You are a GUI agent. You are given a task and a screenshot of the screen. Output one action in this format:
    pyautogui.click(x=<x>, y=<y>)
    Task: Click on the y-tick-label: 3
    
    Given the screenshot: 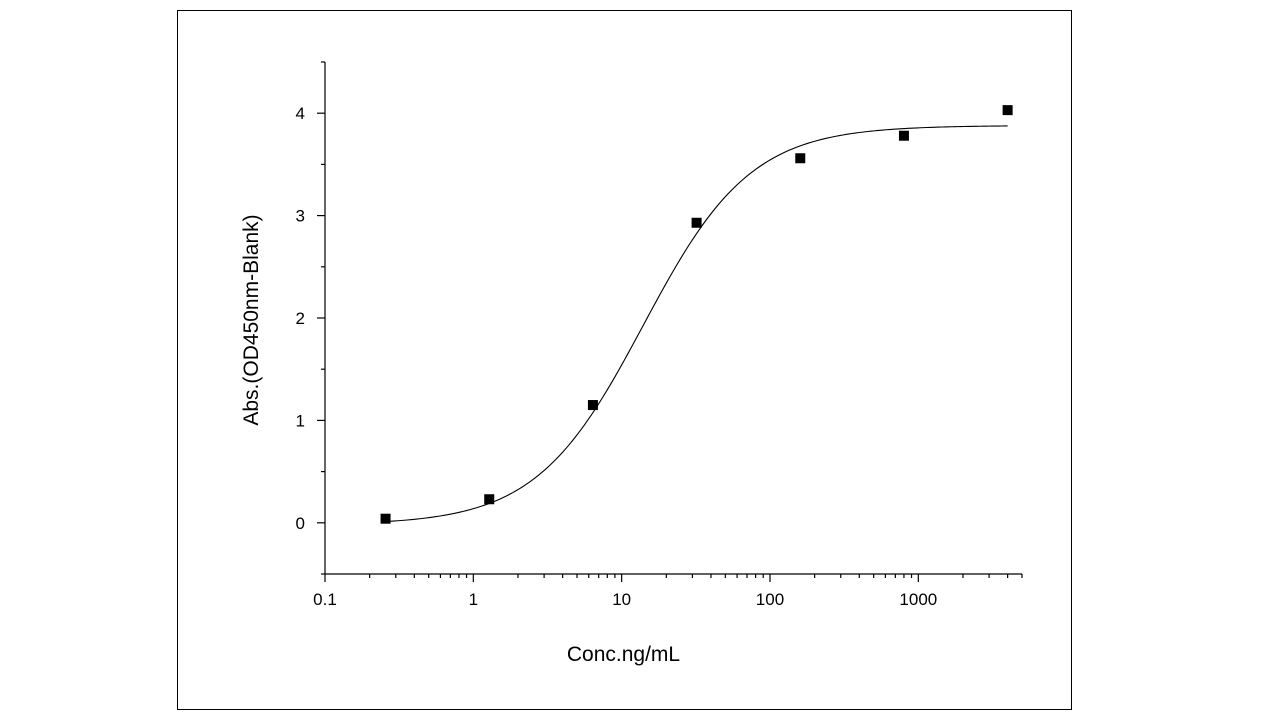 What is the action you would take?
    pyautogui.click(x=300, y=216)
    